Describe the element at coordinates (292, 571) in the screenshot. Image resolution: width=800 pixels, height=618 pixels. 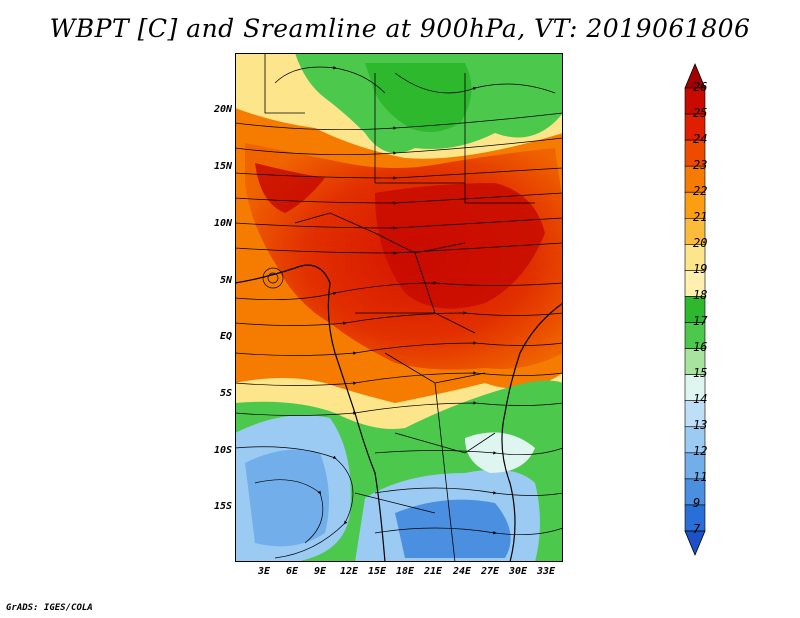
I see `lon-label-6e: 6E` at that location.